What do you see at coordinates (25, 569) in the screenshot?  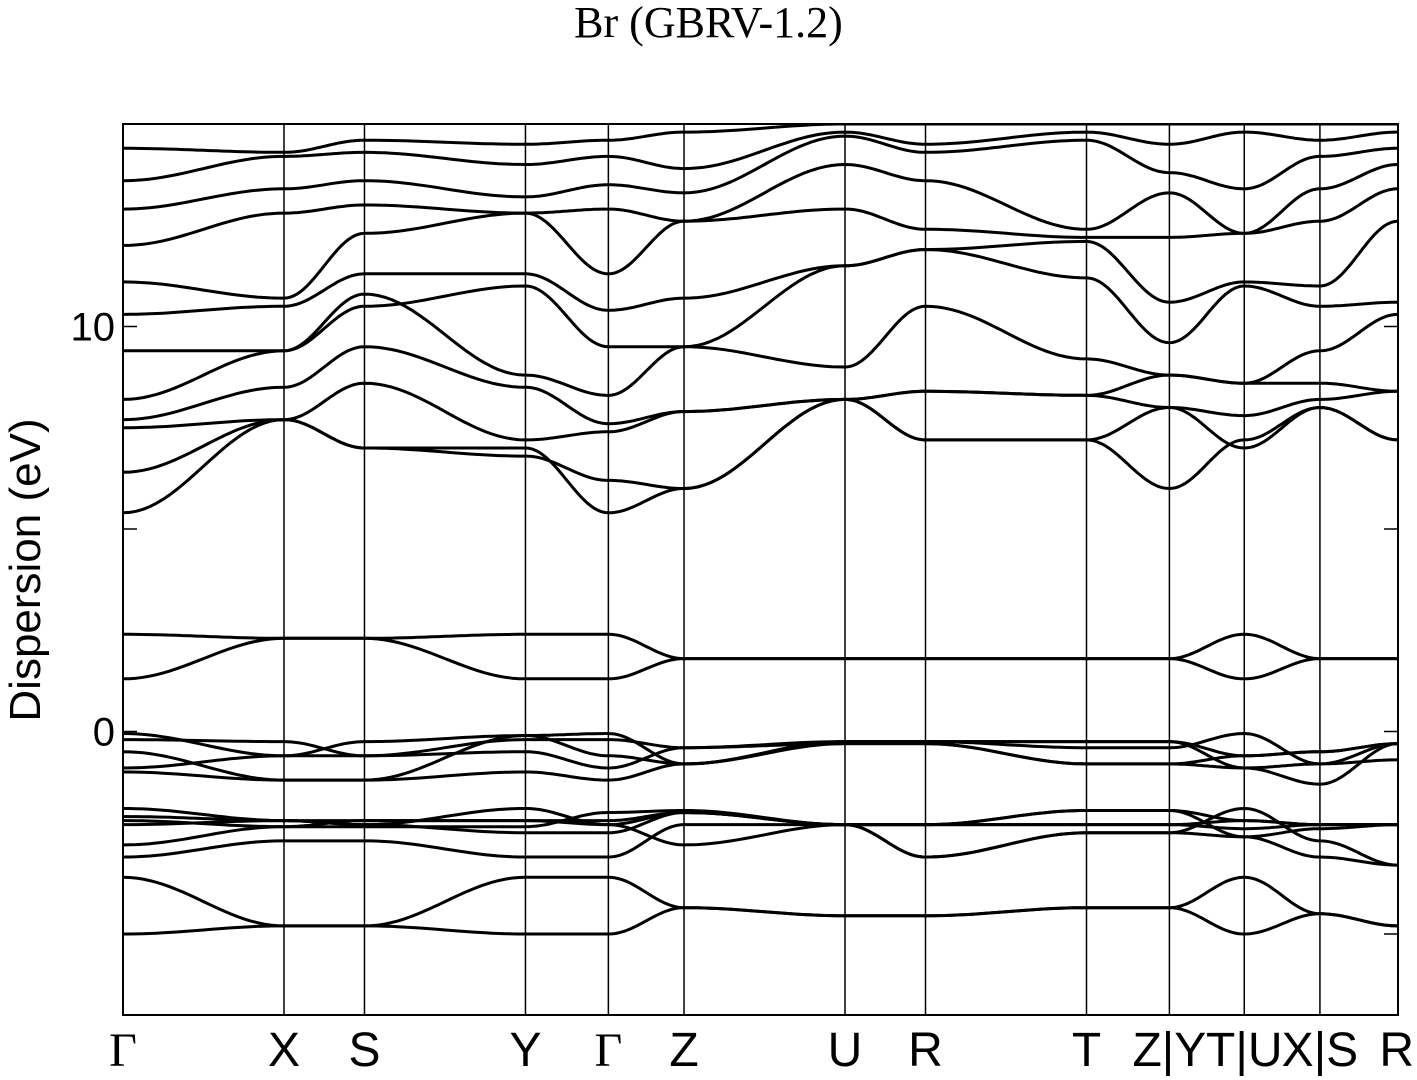 I see `y-axis-label: Dispersion (eV)` at bounding box center [25, 569].